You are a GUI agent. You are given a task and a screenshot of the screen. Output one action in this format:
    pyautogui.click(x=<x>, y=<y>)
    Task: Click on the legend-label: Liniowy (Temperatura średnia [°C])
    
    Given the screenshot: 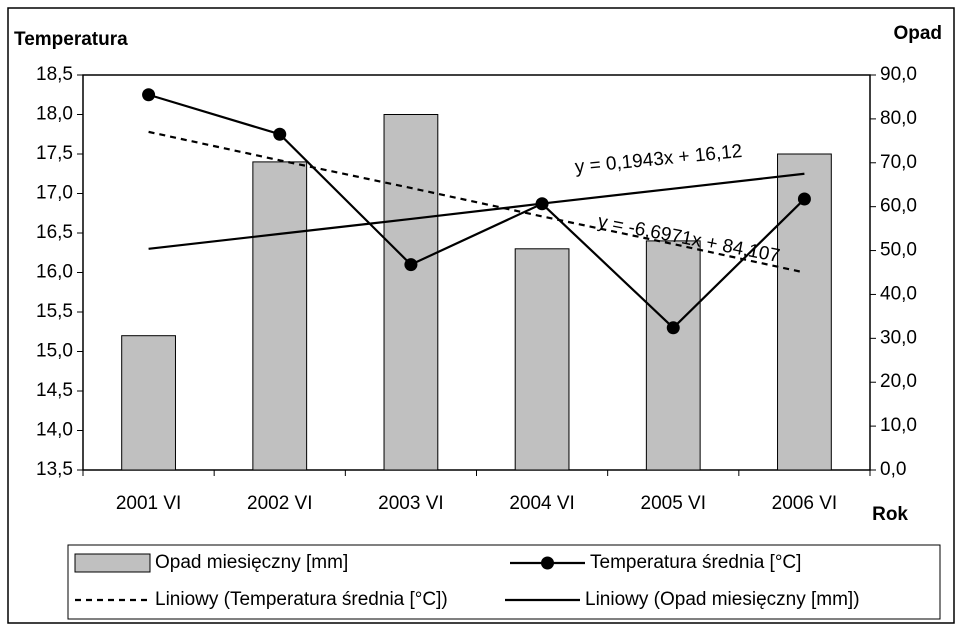 What is the action you would take?
    pyautogui.click(x=301, y=599)
    